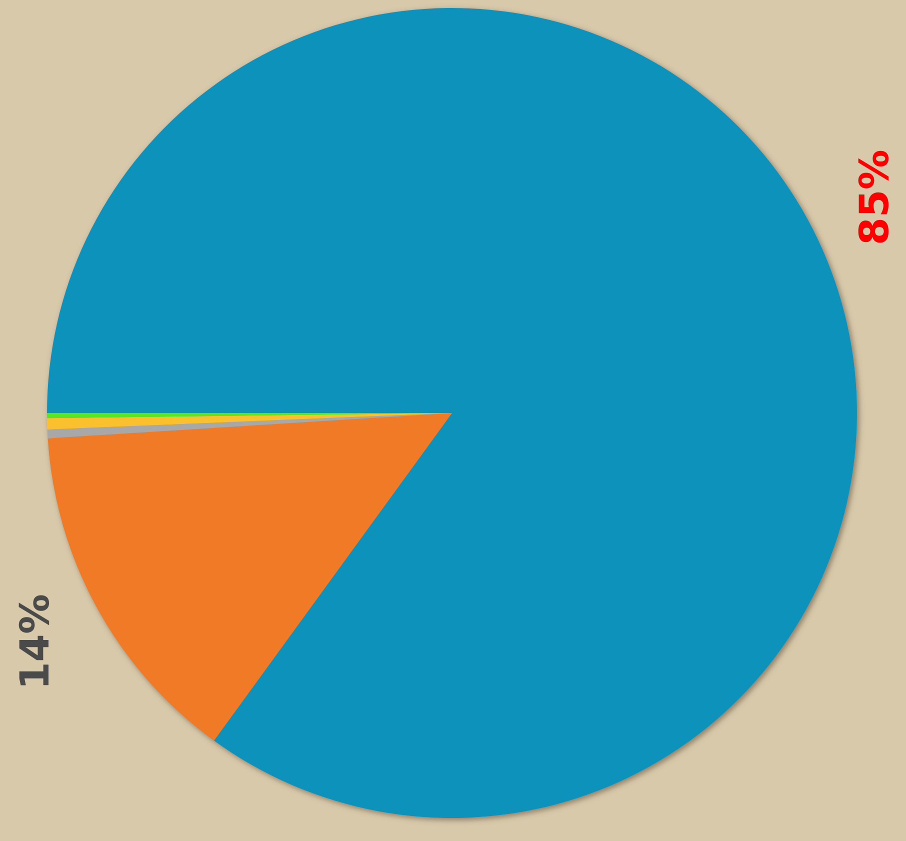  I want to click on data-label: 85%, so click(875, 197).